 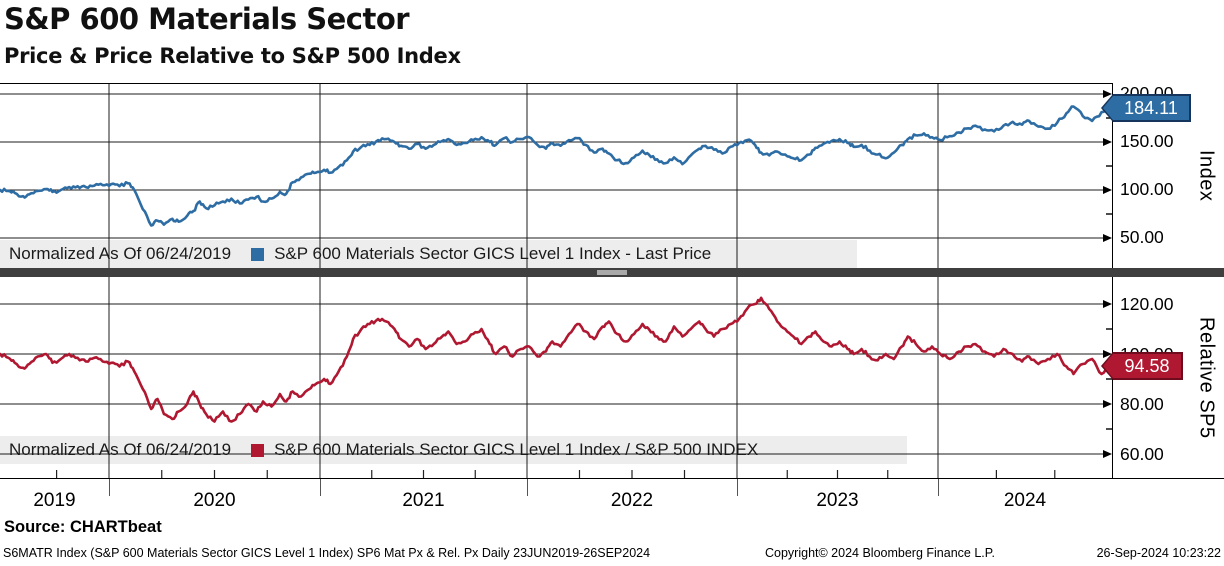 I want to click on blue-series-swatch-icon, so click(x=258, y=254).